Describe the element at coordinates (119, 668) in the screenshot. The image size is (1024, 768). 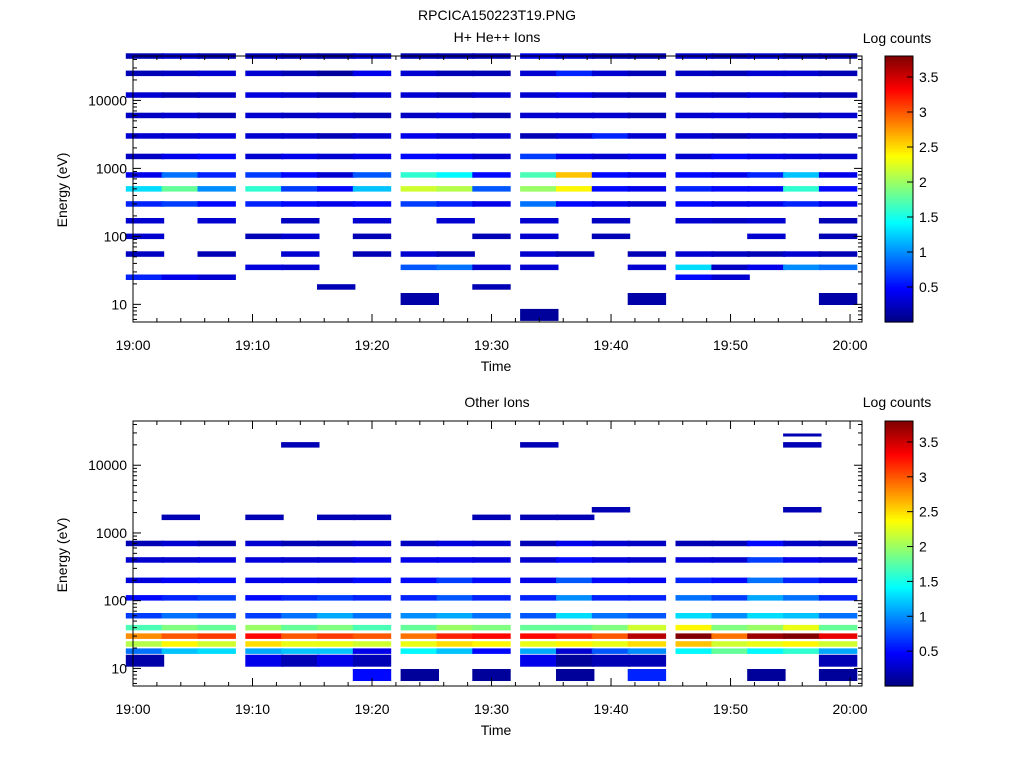
I see `y-tick-label: 10` at that location.